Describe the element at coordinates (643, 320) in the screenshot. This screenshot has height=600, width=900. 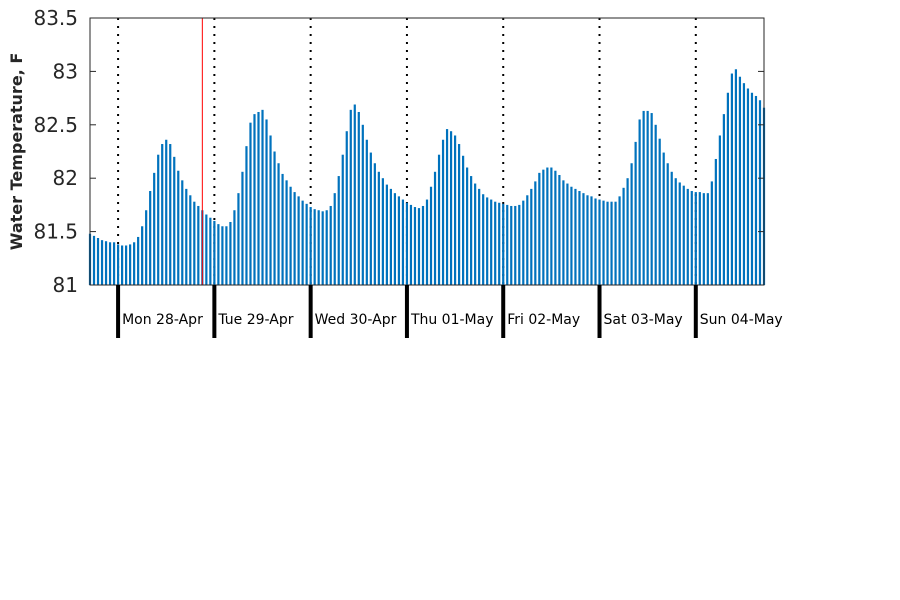
I see `day-label: Sat 03-May` at that location.